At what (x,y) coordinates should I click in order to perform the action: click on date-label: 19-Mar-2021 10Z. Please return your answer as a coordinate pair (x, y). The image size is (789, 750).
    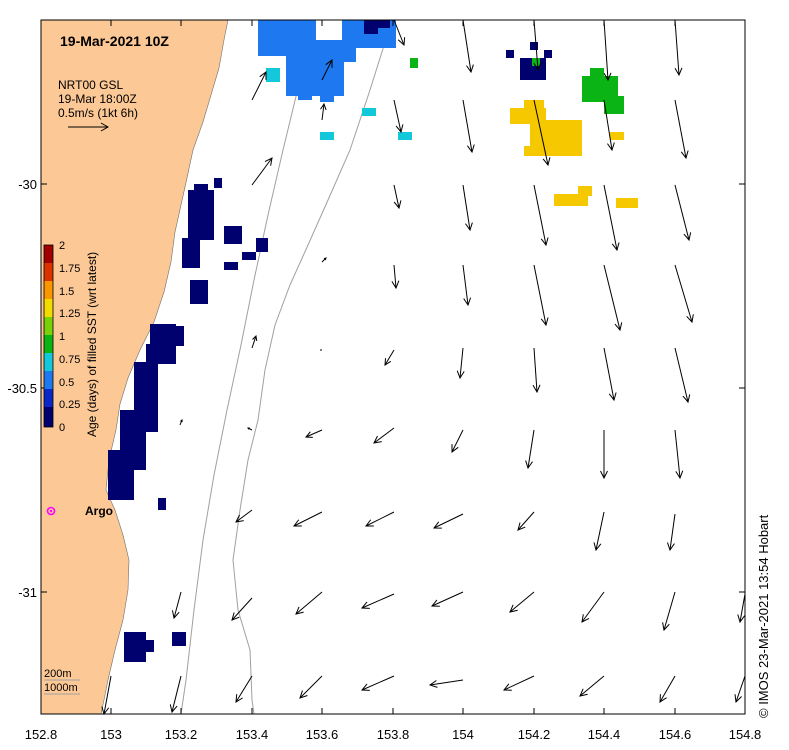
    Looking at the image, I should click on (114, 41).